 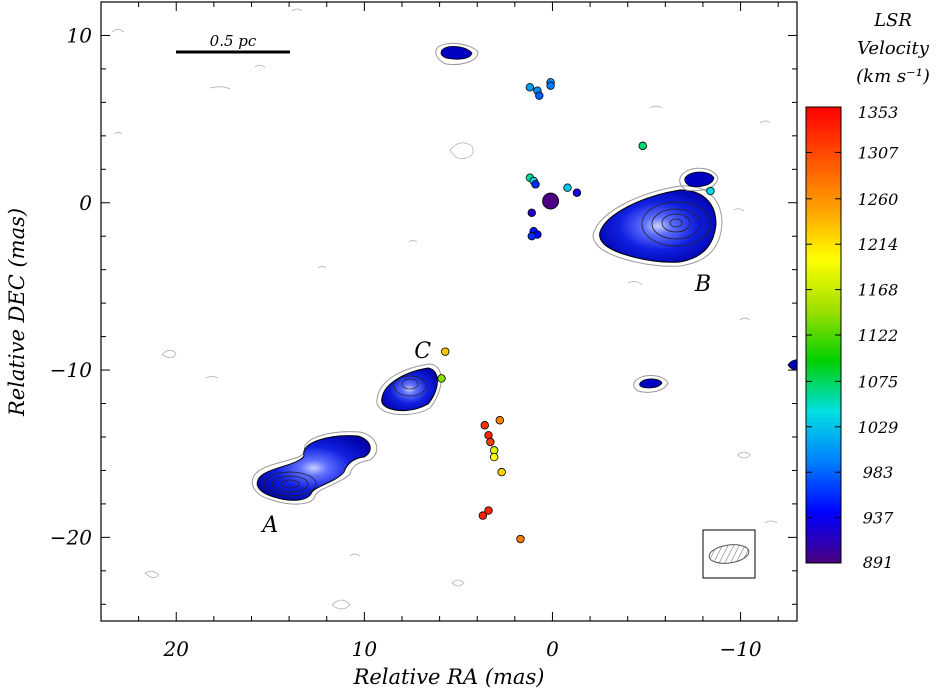 What do you see at coordinates (878, 112) in the screenshot?
I see `colorbar-tick-label: 1353` at bounding box center [878, 112].